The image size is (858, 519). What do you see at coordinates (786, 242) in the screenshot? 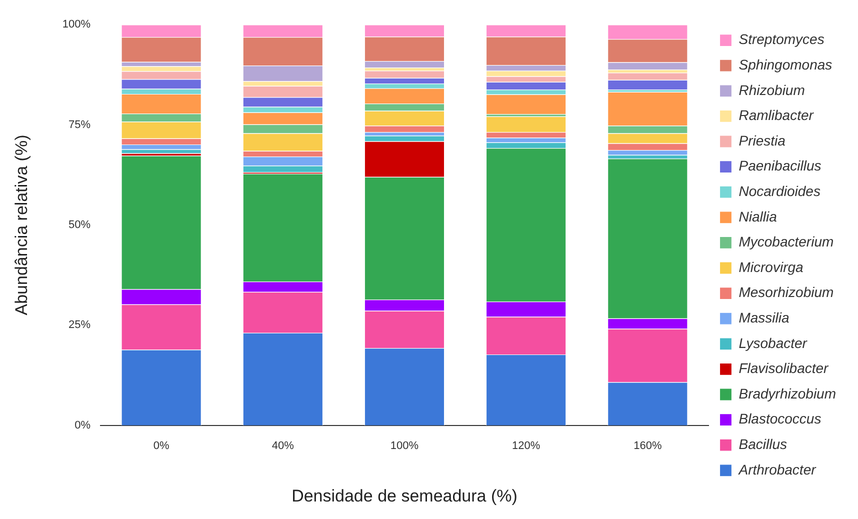
I see `legend-label: Mycobacterium` at bounding box center [786, 242].